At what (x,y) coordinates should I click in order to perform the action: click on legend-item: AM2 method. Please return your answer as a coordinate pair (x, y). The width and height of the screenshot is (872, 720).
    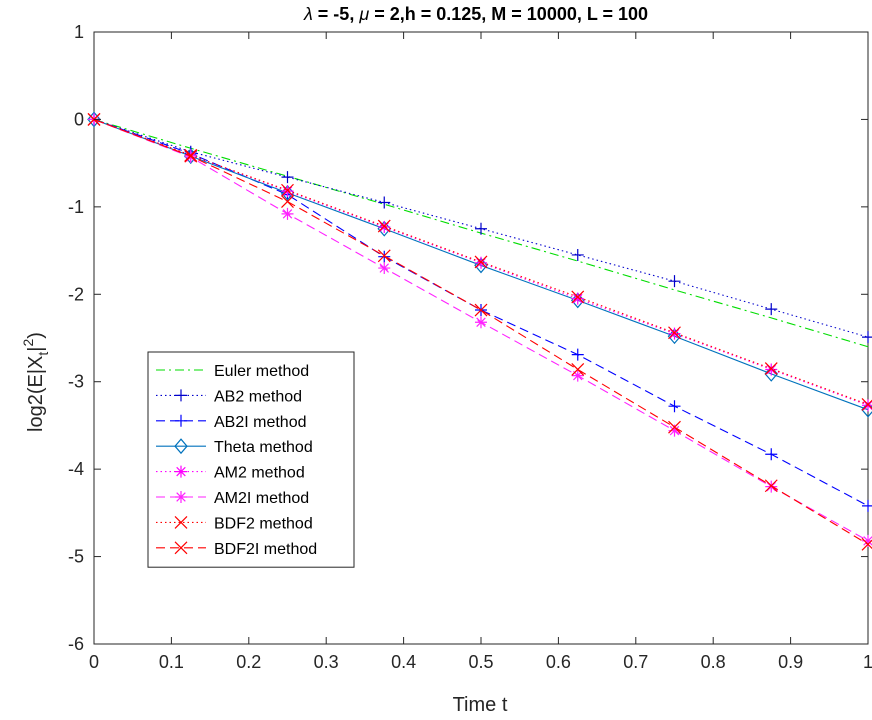
    Looking at the image, I should click on (230, 473).